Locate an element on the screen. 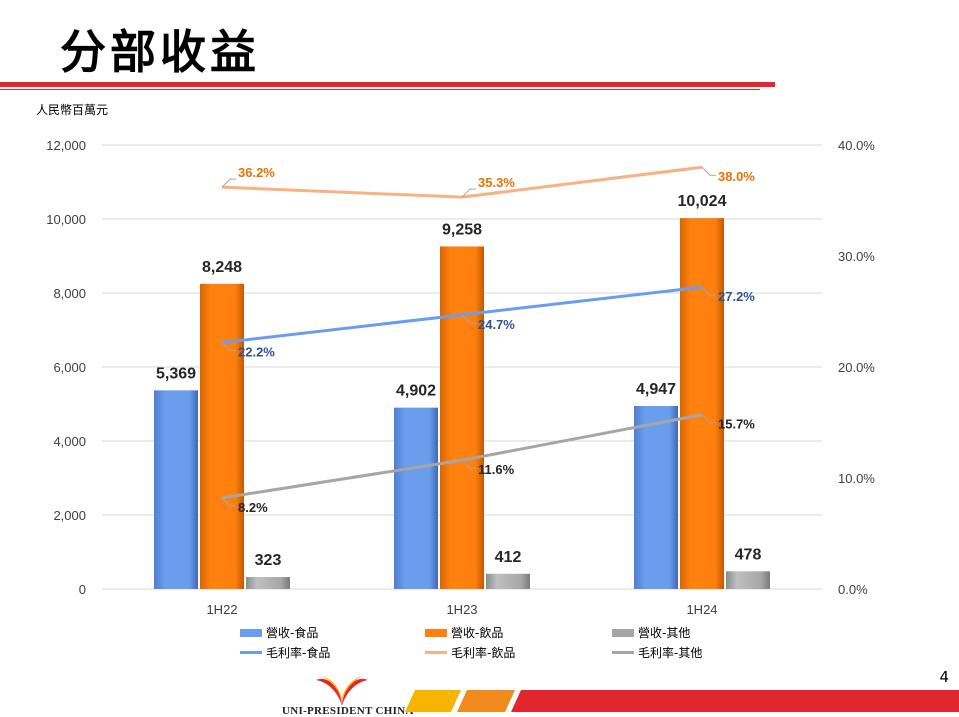  bar-value-label: 10,024 is located at coordinates (702, 201).